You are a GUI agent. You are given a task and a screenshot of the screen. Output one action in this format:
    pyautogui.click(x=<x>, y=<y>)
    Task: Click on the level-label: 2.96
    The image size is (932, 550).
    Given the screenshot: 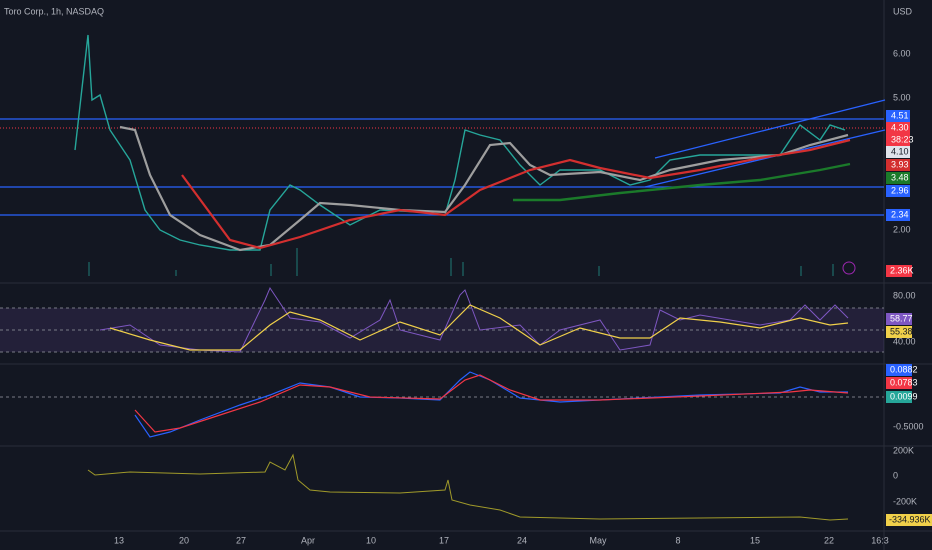 What is the action you would take?
    pyautogui.click(x=900, y=190)
    